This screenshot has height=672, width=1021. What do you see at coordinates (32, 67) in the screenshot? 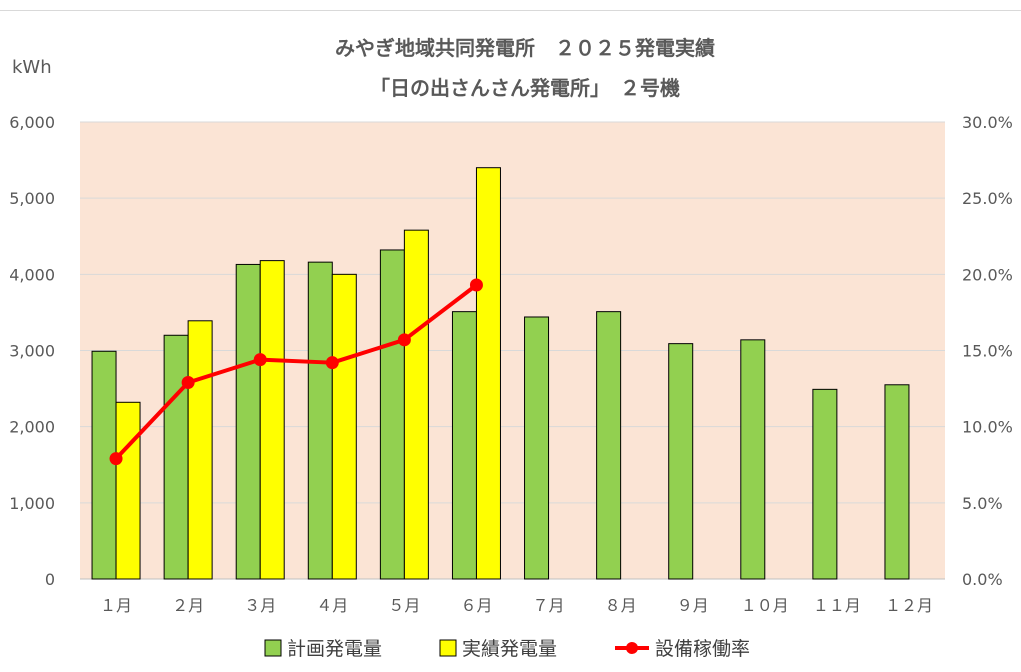
I see `y-axis-unit: kWh` at bounding box center [32, 67].